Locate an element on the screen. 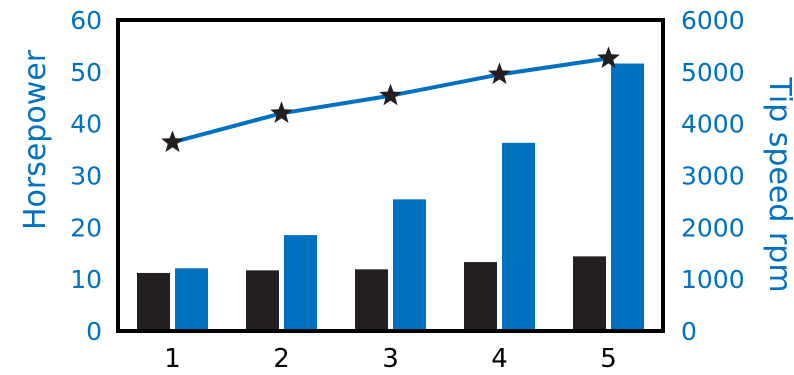  x-tick-label: 1 is located at coordinates (172, 359).